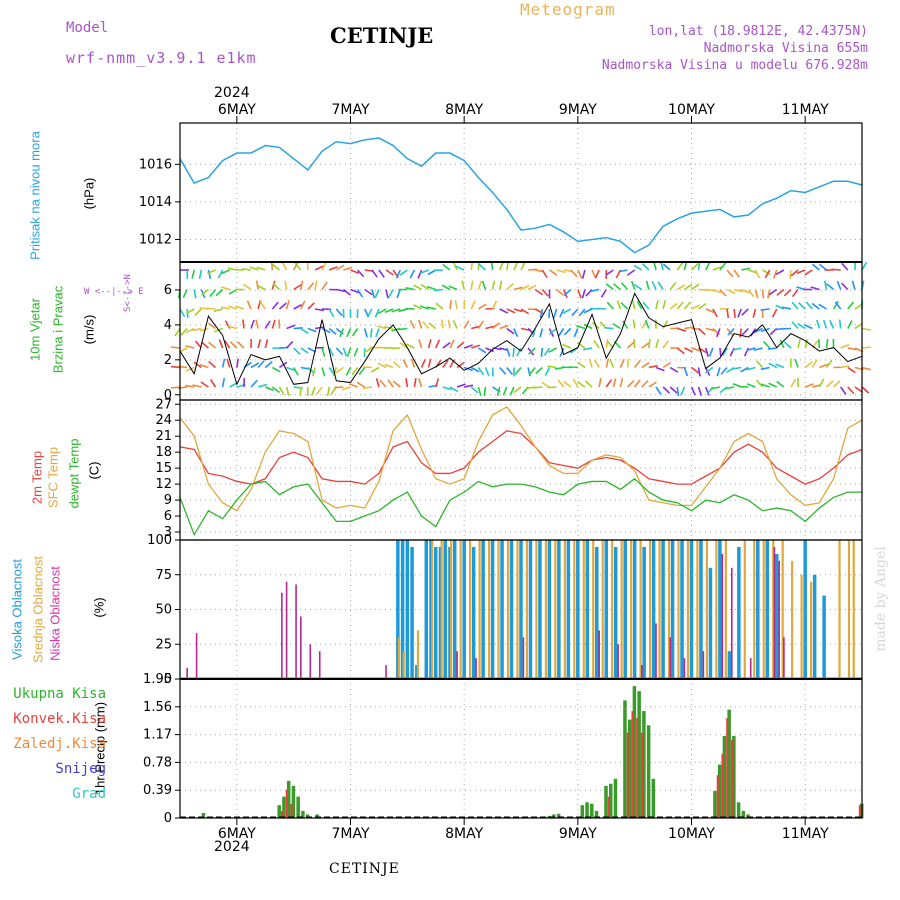  Describe the element at coordinates (237, 110) in the screenshot. I see `top-date-label: 6MAY` at that location.